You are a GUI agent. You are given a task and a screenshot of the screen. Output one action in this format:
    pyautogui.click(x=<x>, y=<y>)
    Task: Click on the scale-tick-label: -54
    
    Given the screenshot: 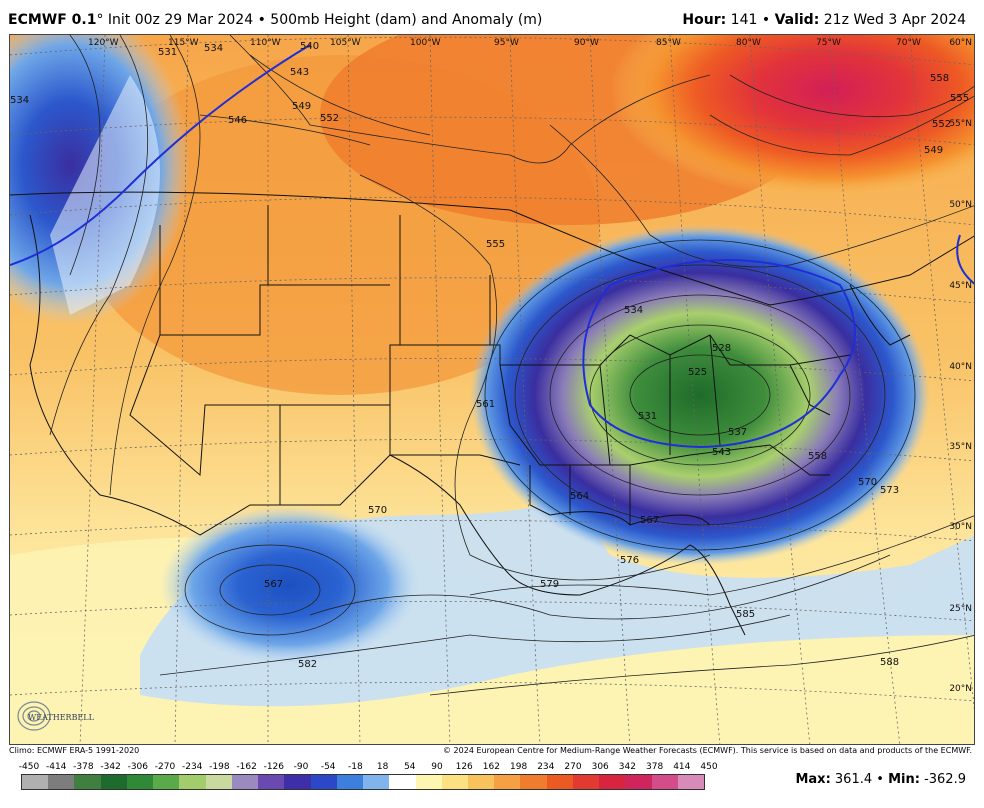 What is the action you would take?
    pyautogui.click(x=328, y=767)
    